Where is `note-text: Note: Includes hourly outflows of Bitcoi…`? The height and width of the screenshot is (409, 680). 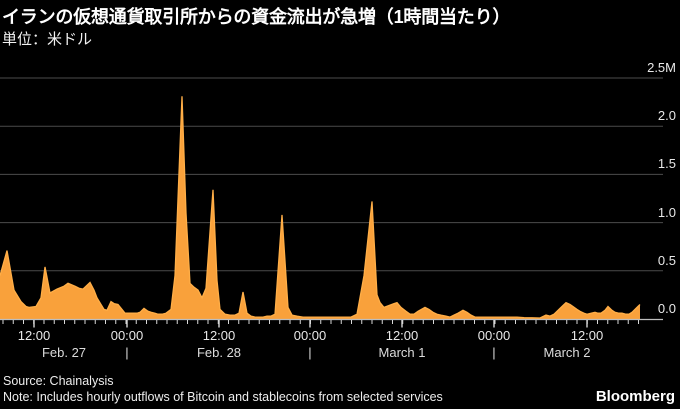
note-text: Note: Includes hourly outflows of Bitcoi… is located at coordinates (223, 397).